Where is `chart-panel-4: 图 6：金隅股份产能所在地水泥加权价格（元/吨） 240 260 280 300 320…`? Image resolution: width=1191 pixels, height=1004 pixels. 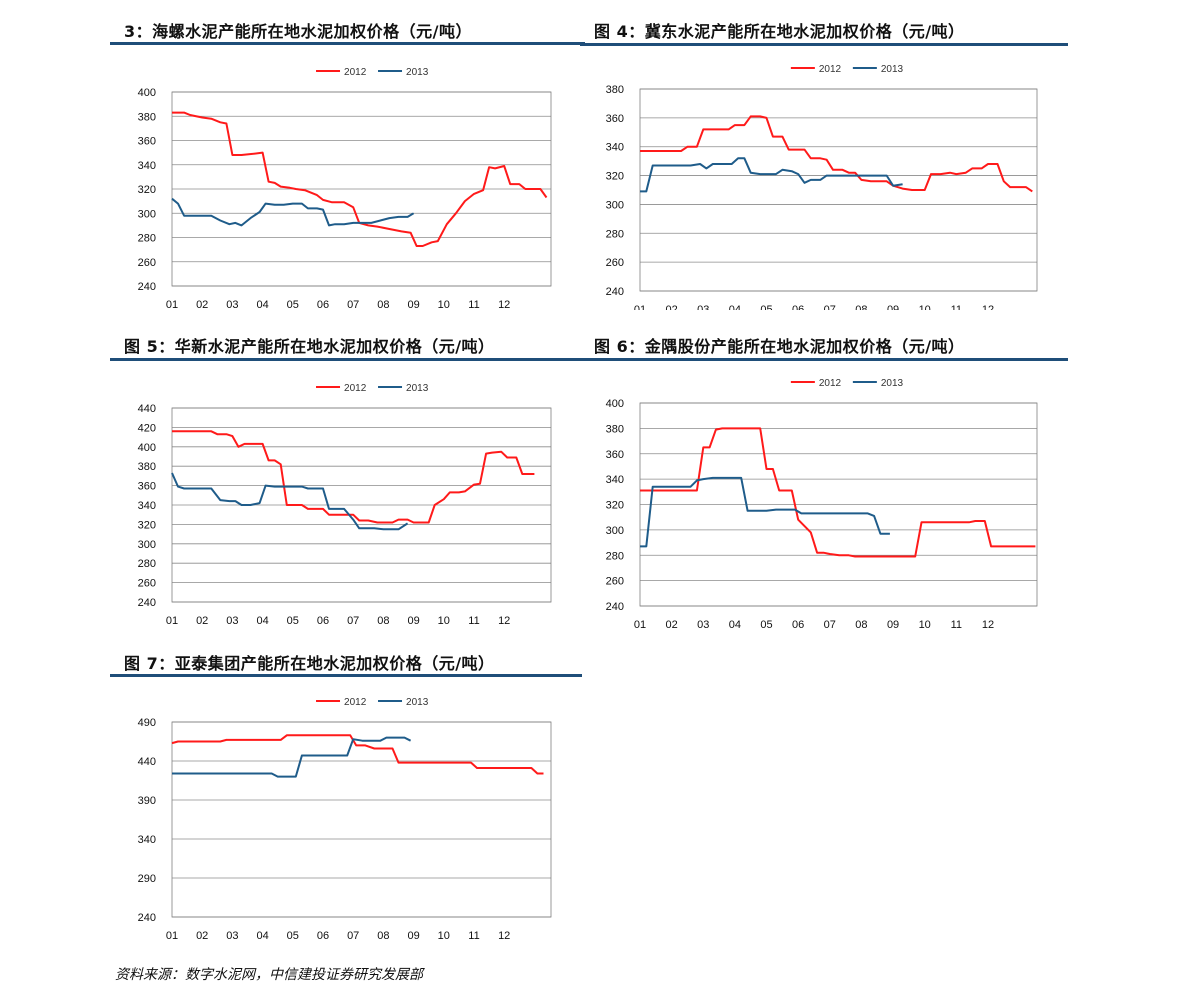
chart-panel-4: 图 6：金隅股份产能所在地水泥加权价格（元/吨） 240 260 280 300 320… is located at coordinates (825, 480).